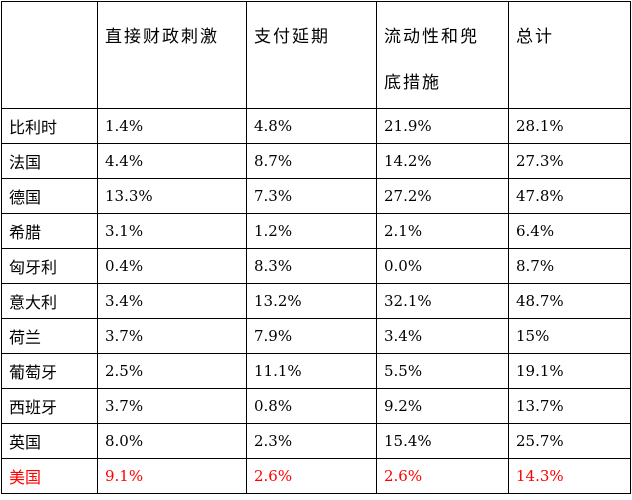  I want to click on cell-payment-deferral: 8.7%, so click(311, 161).